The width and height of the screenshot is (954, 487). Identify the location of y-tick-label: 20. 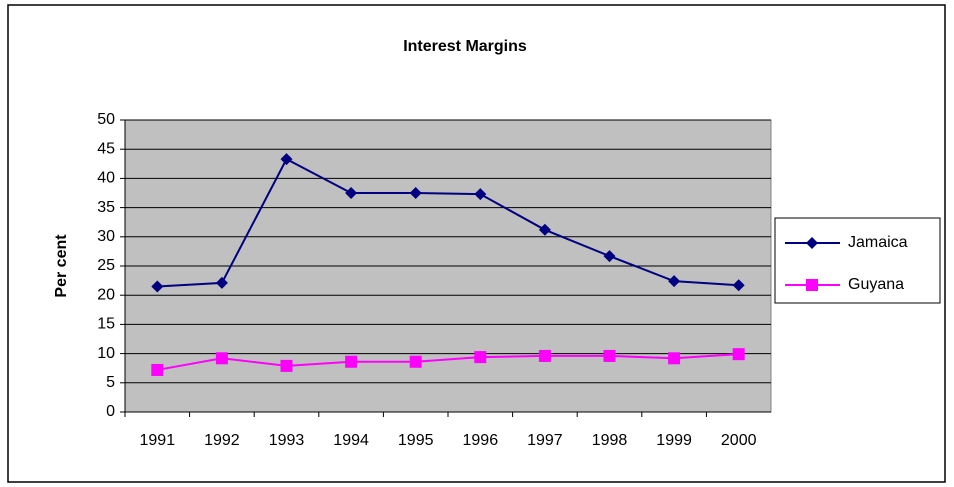
(106, 294).